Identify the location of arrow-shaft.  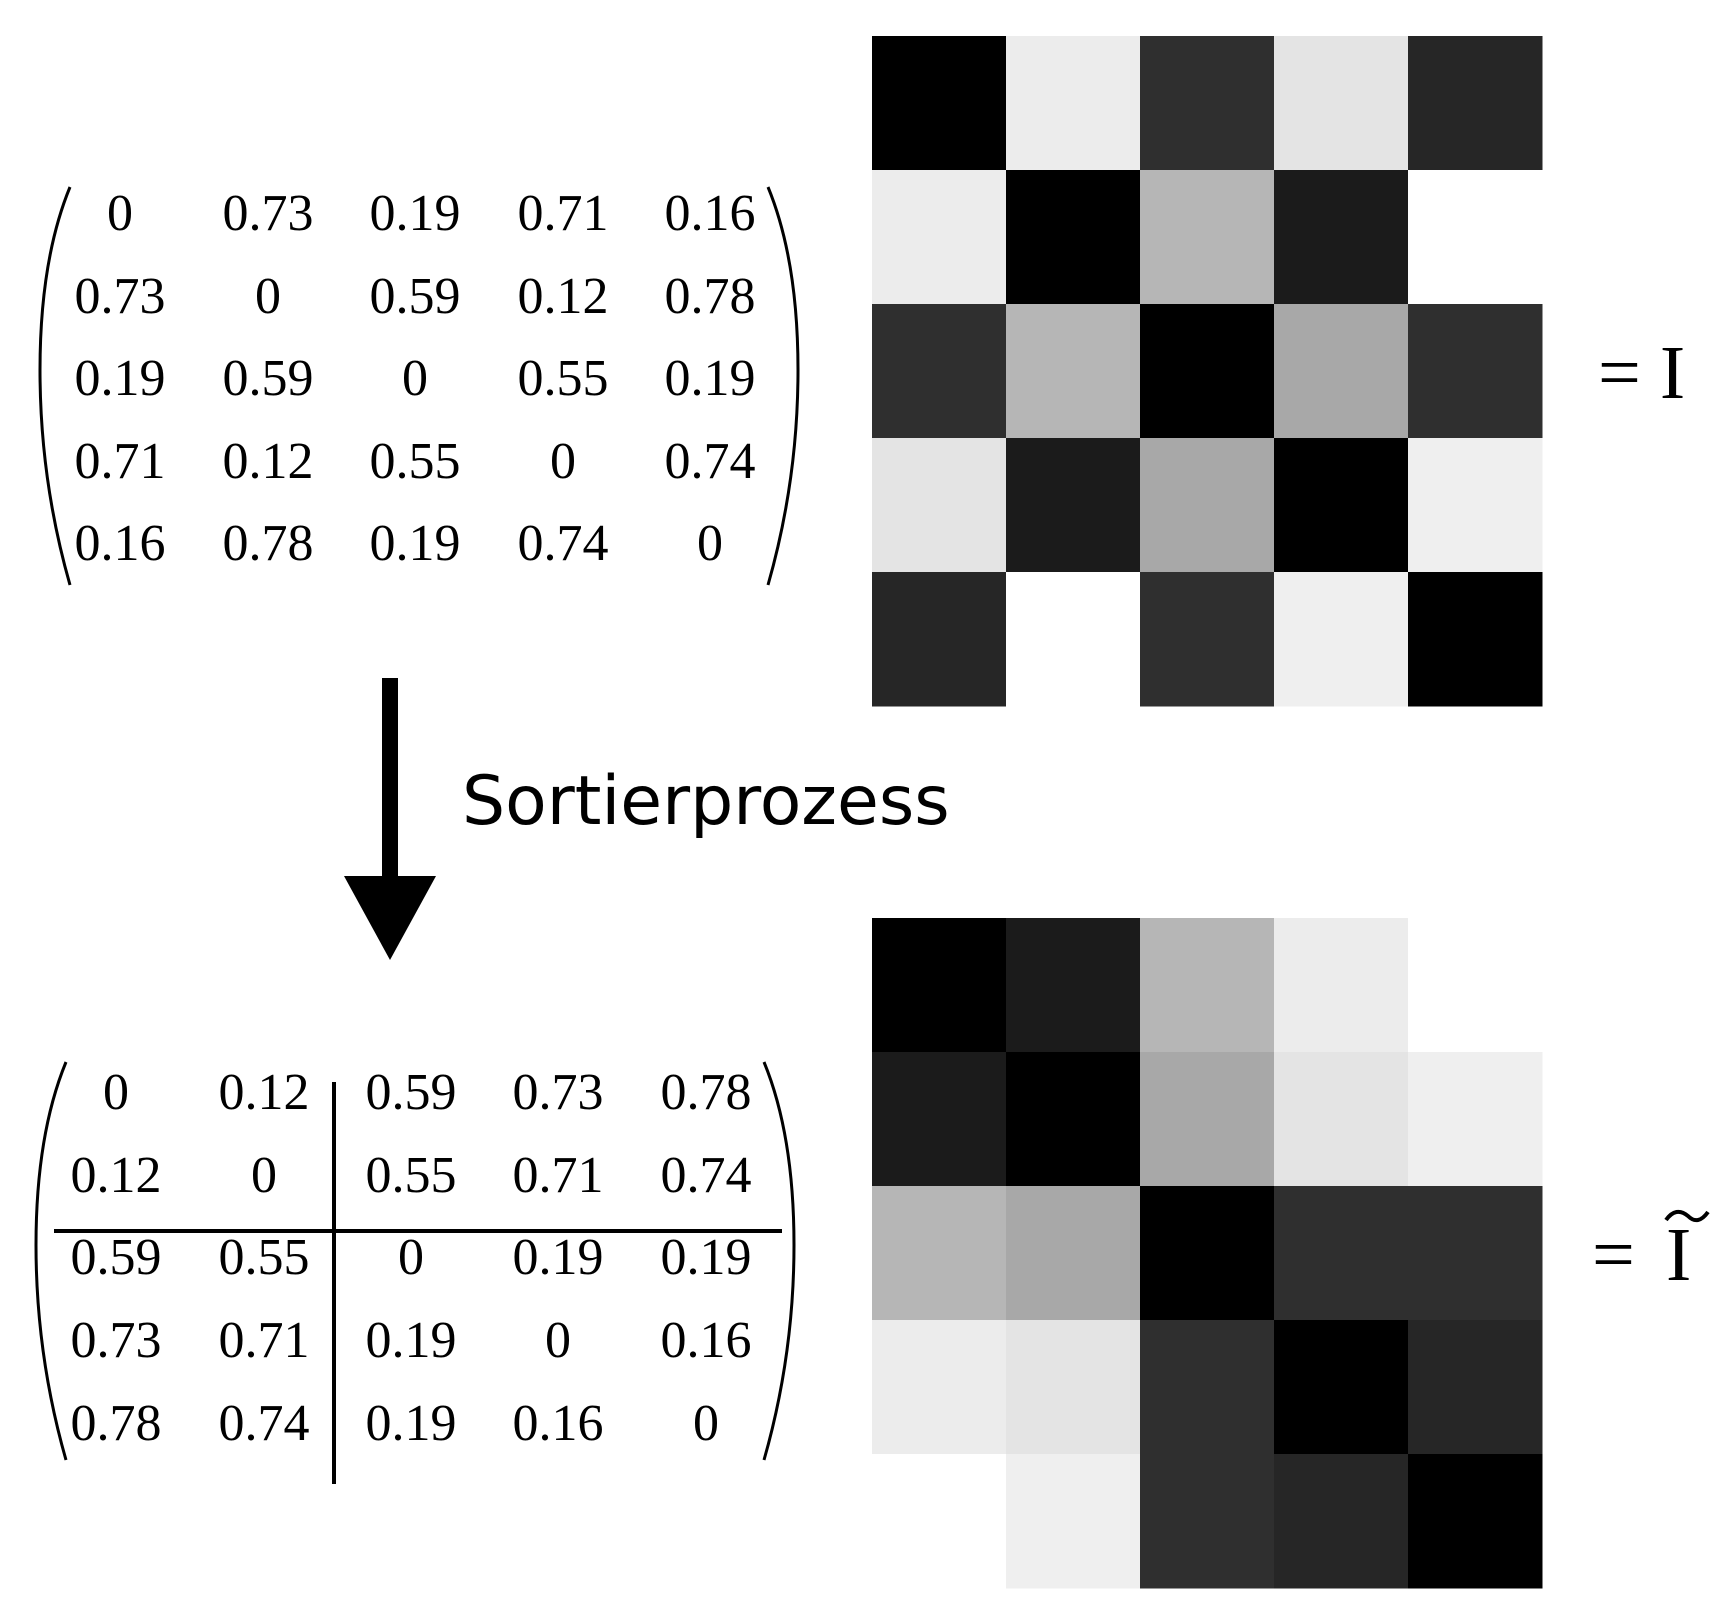
(390, 778).